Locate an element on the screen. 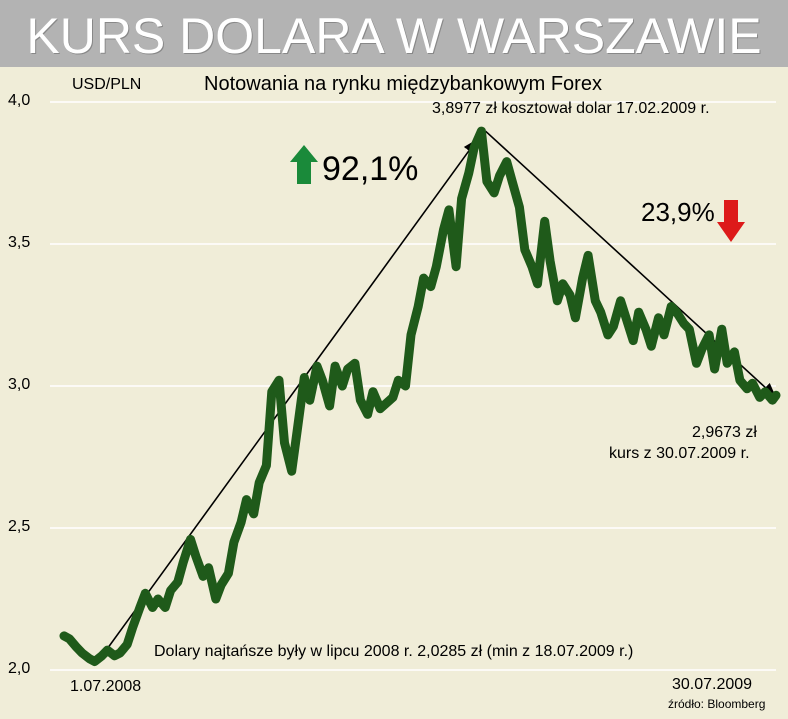 The image size is (788, 719). peak-annotation: 3,8977 zł kosztował dolar 17.02.2009 r. is located at coordinates (571, 108).